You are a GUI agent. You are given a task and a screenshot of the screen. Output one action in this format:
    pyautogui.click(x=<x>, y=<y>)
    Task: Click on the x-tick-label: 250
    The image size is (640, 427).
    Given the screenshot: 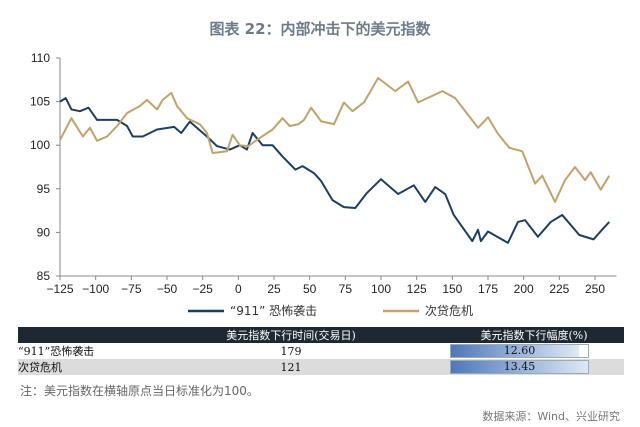 What is the action you would take?
    pyautogui.click(x=595, y=289)
    